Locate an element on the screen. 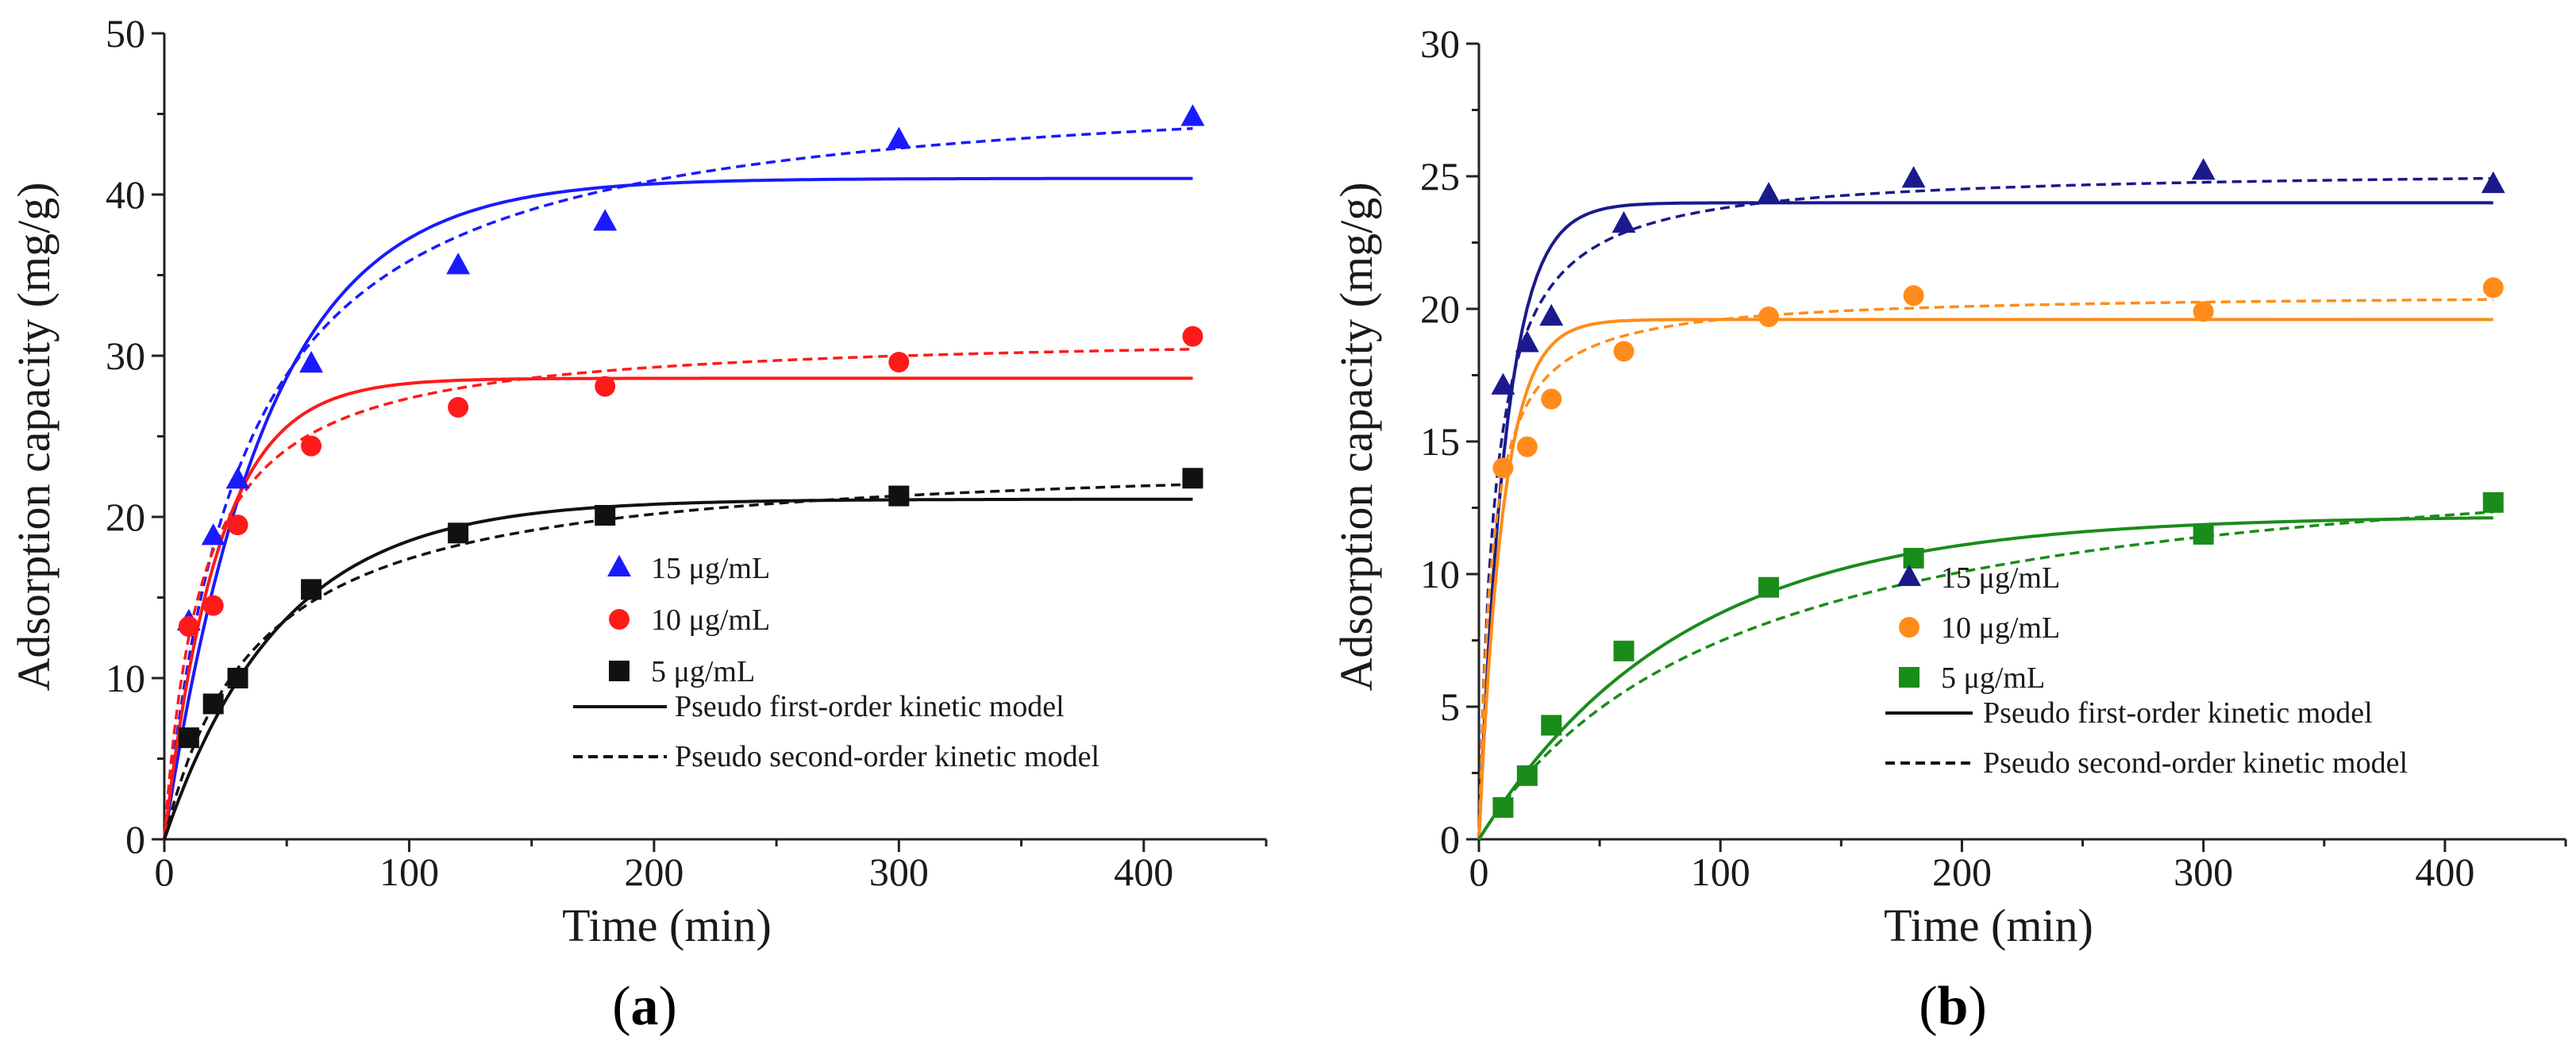 The image size is (2576, 1064). y-tick-label: 50 is located at coordinates (125, 33).